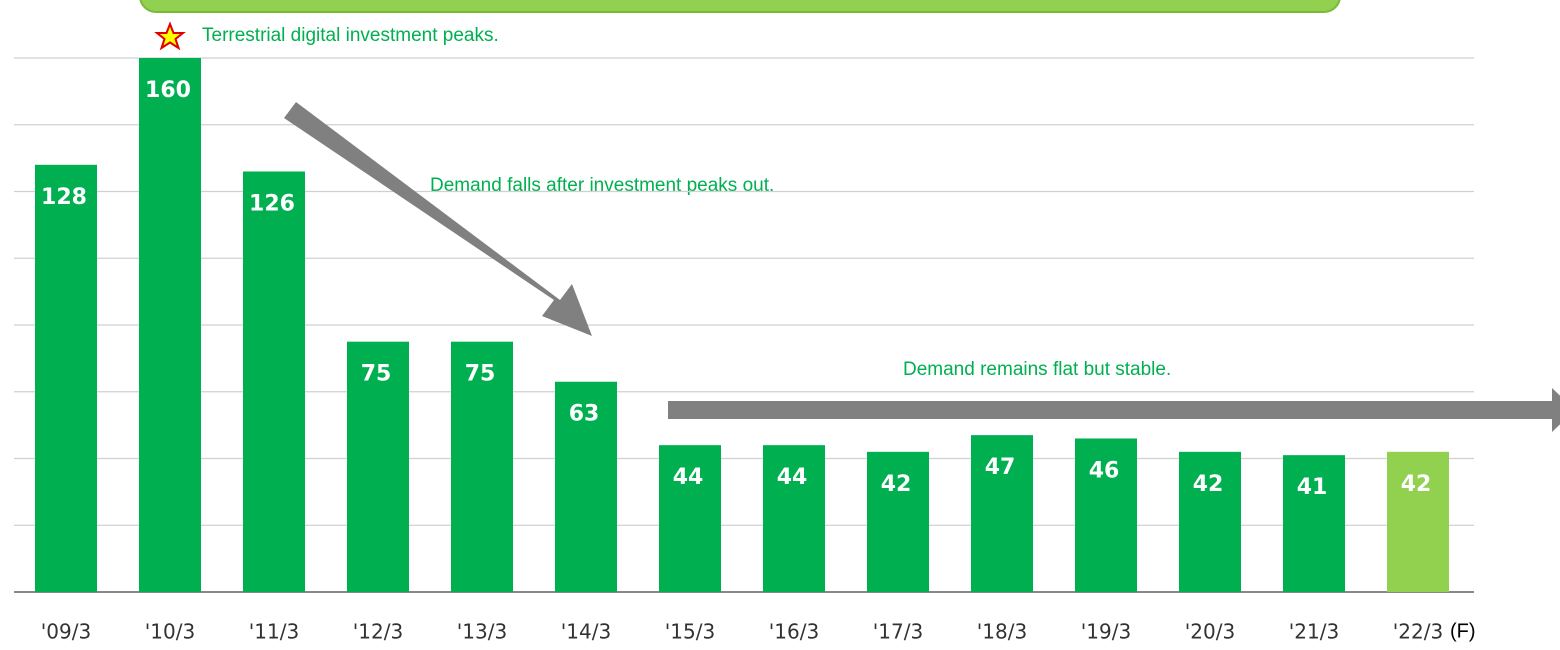 This screenshot has height=650, width=1560. Describe the element at coordinates (1104, 470) in the screenshot. I see `value-label: 46` at that location.